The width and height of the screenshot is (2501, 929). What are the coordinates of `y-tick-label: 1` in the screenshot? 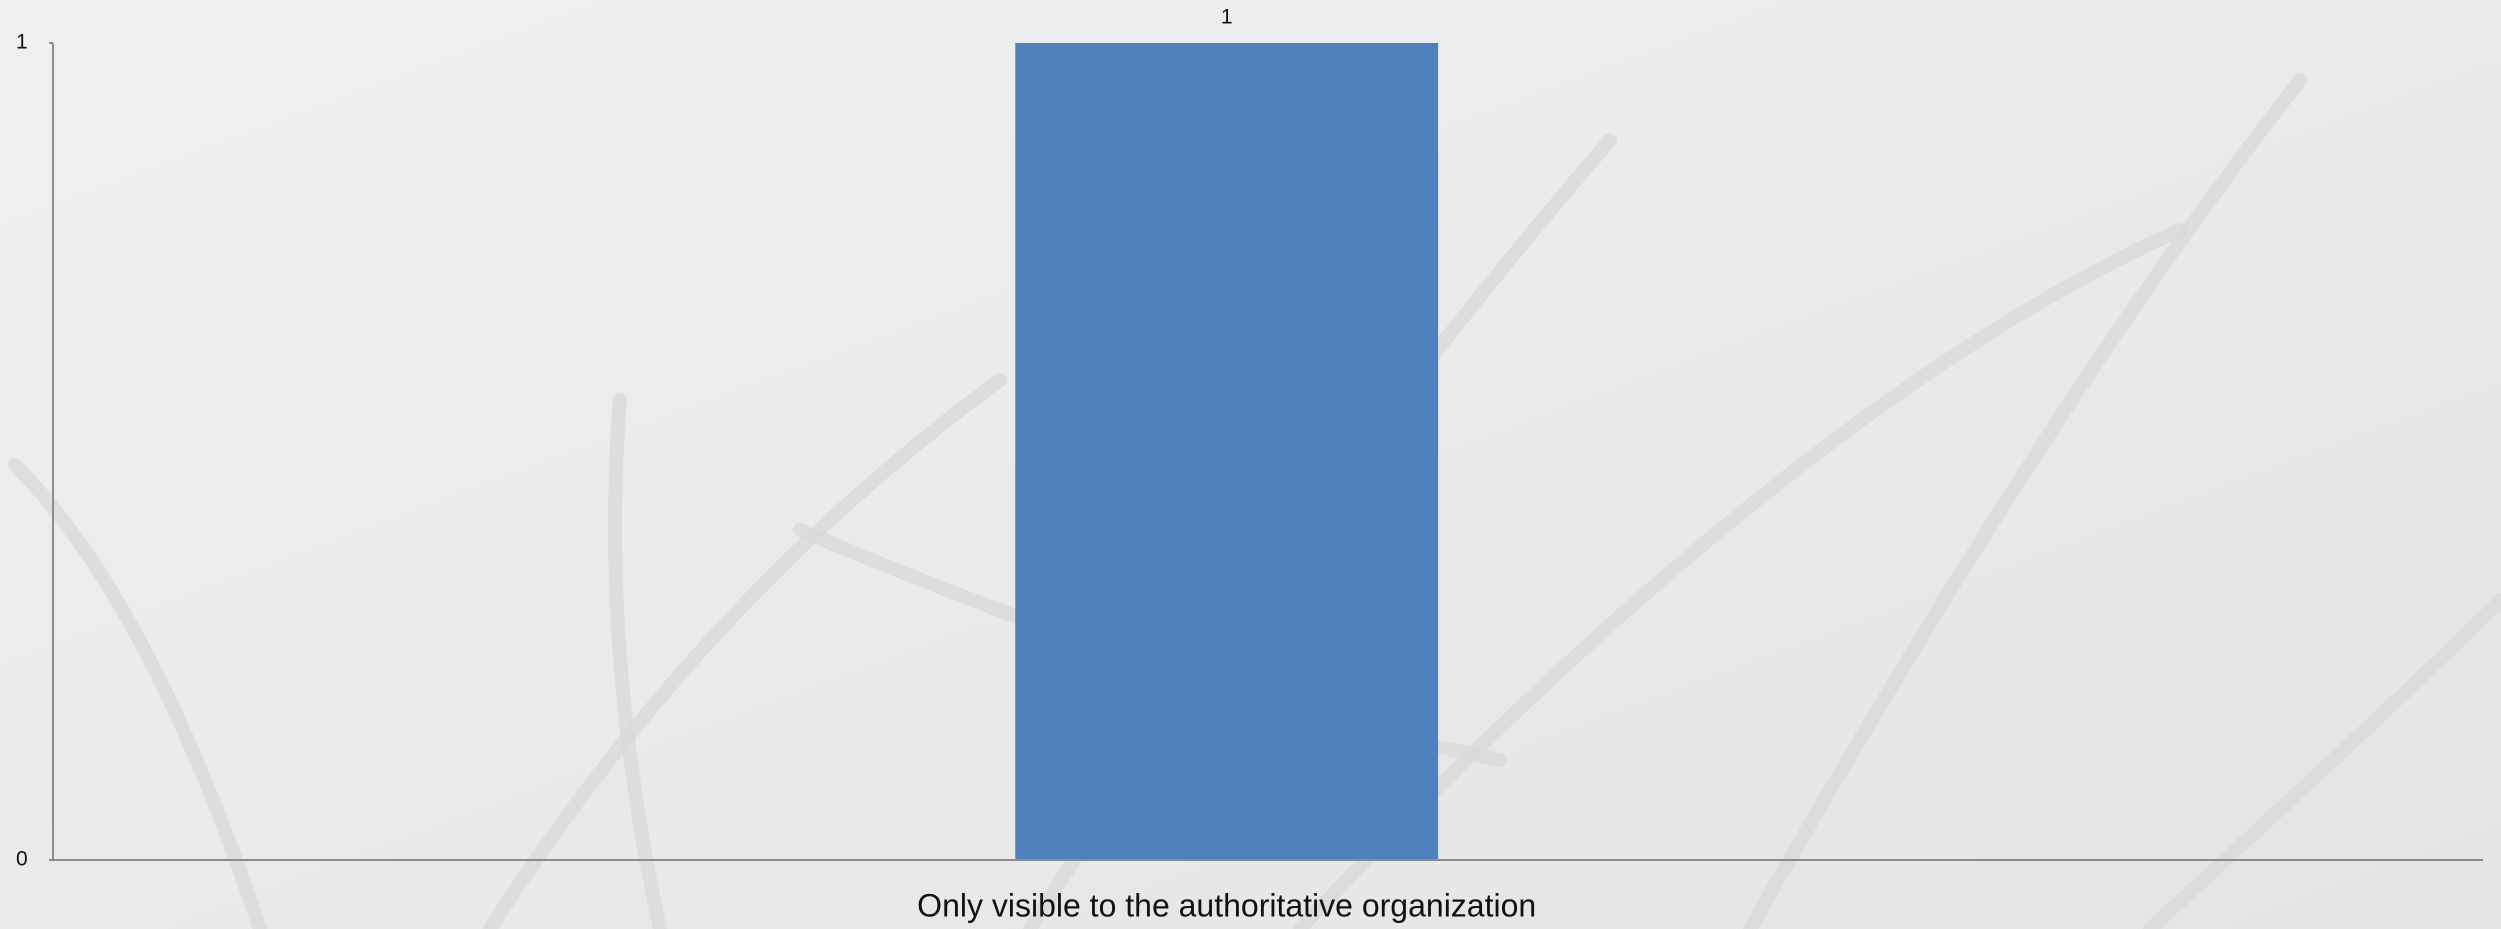 It's located at (22, 42).